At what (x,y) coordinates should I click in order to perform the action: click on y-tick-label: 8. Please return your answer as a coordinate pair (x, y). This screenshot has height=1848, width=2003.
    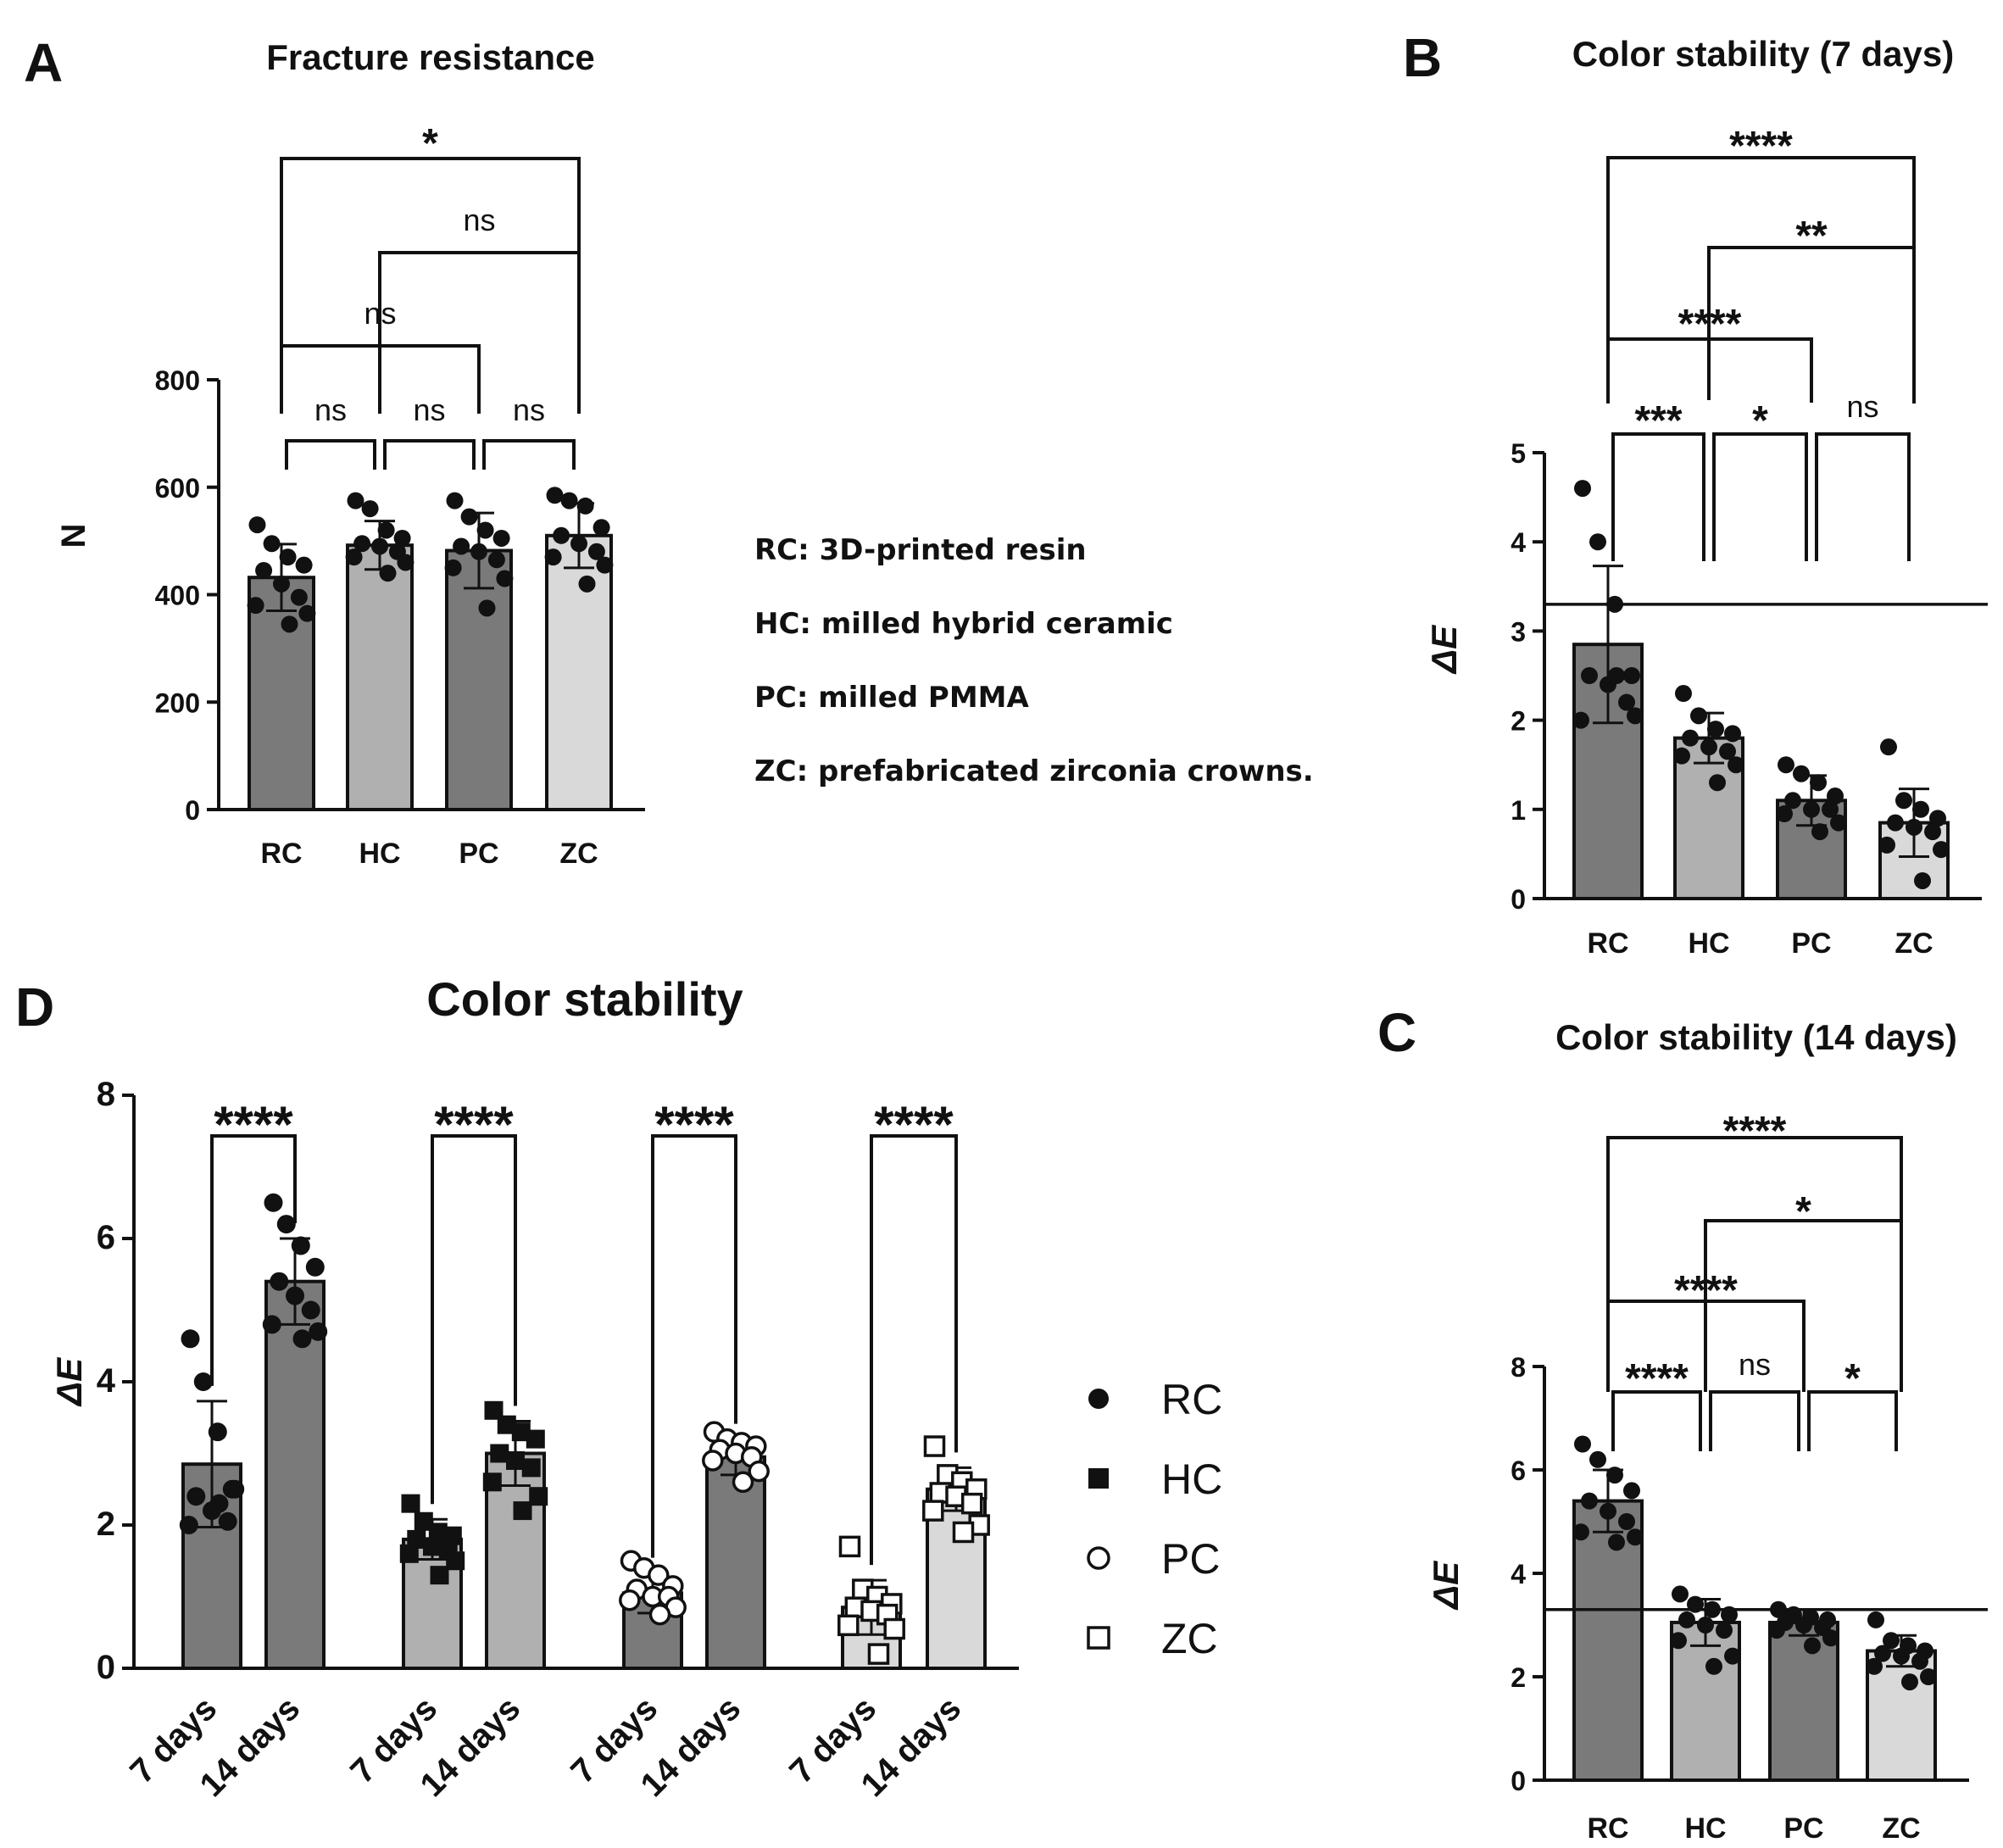
    Looking at the image, I should click on (1518, 1367).